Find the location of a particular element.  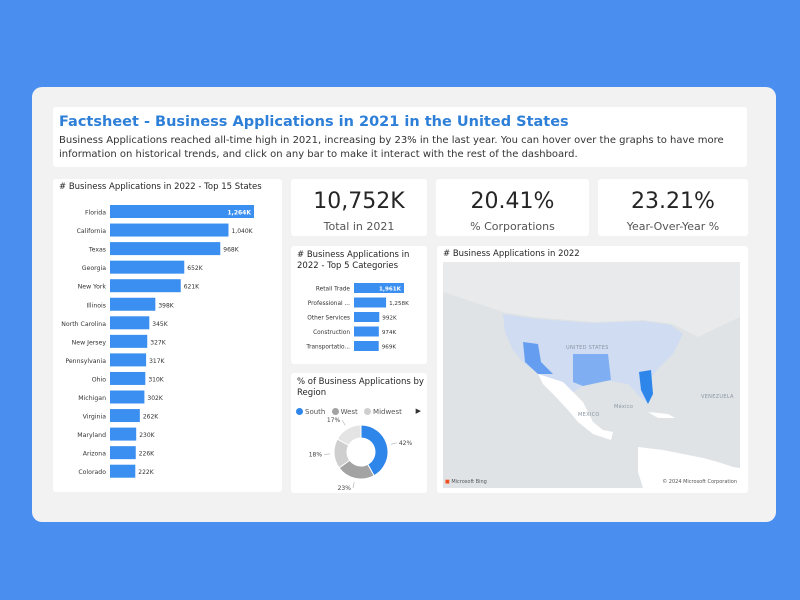

state-label: Texas is located at coordinates (97, 250).